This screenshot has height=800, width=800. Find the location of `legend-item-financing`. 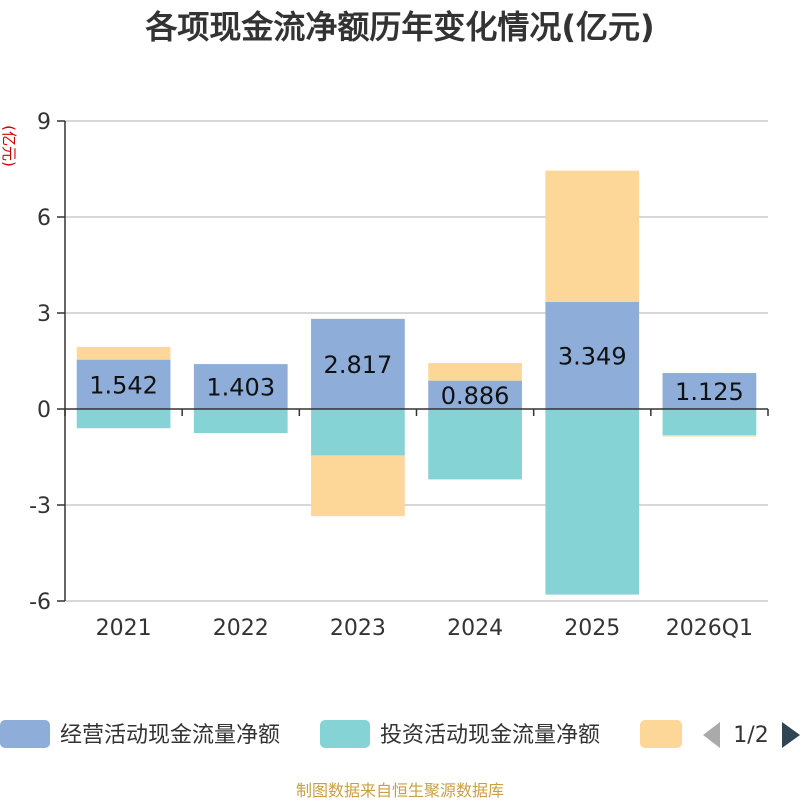

legend-item-financing is located at coordinates (661, 734).